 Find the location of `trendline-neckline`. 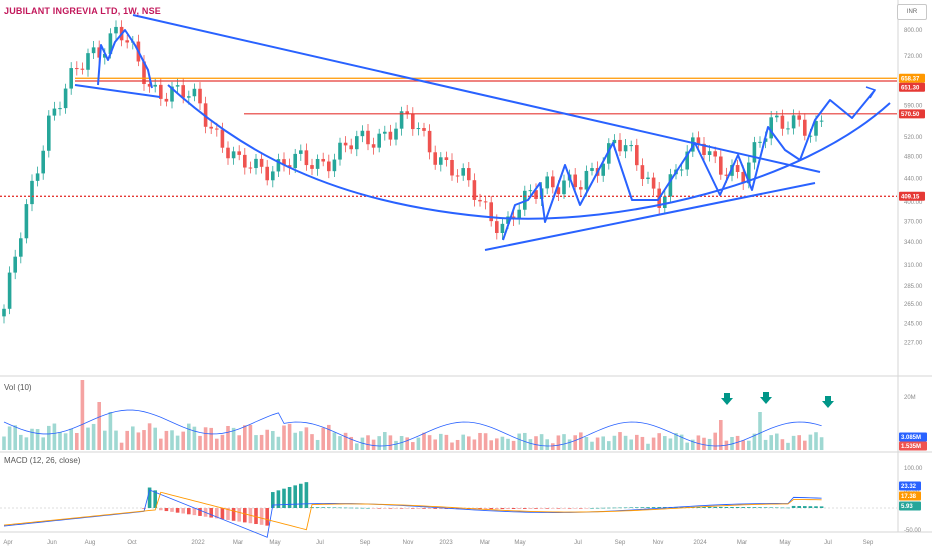

trendline-neckline is located at coordinates (117, 91).